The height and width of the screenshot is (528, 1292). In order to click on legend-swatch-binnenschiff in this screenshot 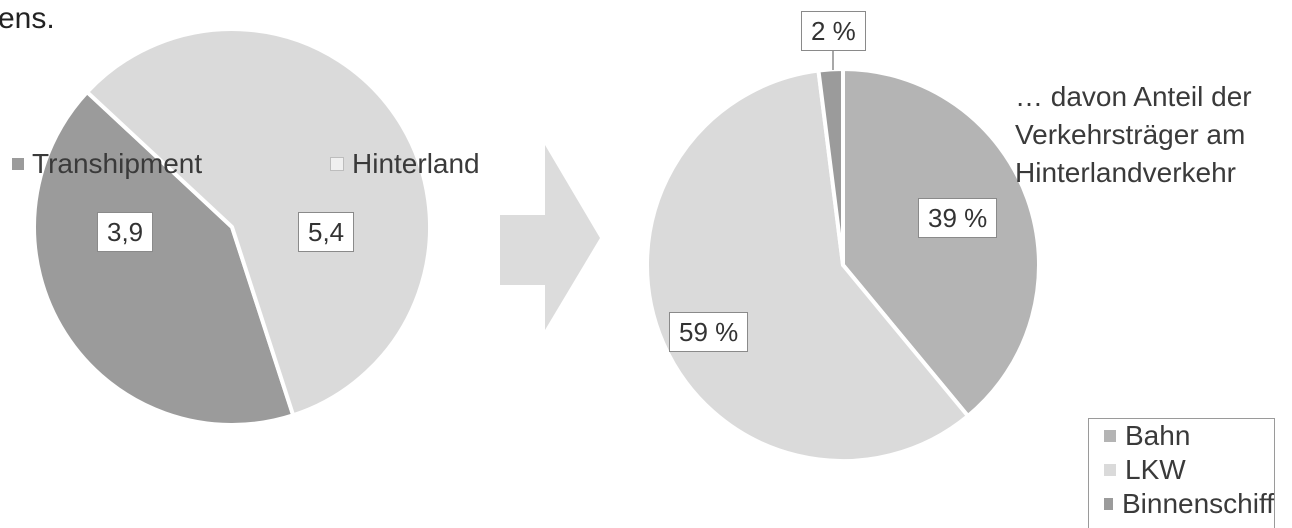, I will do `click(1108, 504)`.